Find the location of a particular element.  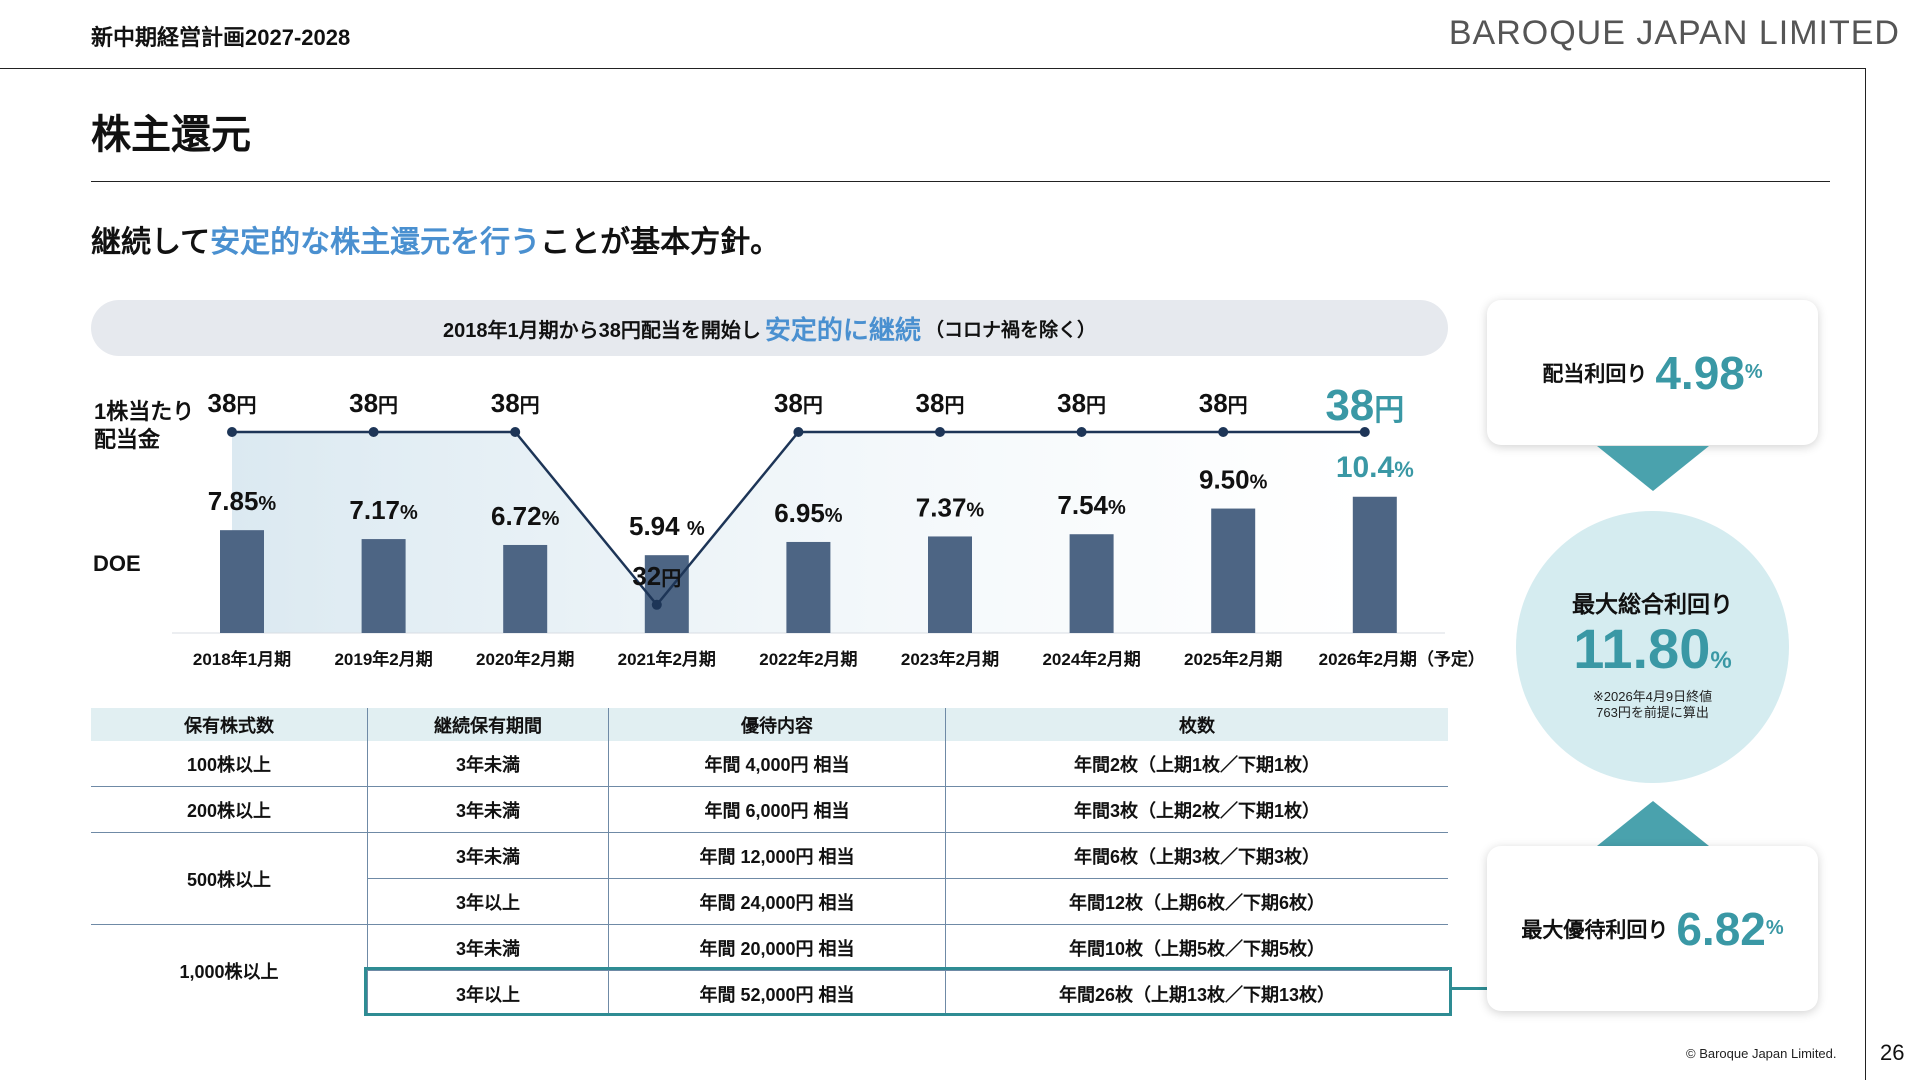

cell-benefit: 年間 24,000円 相当 is located at coordinates (777, 901).